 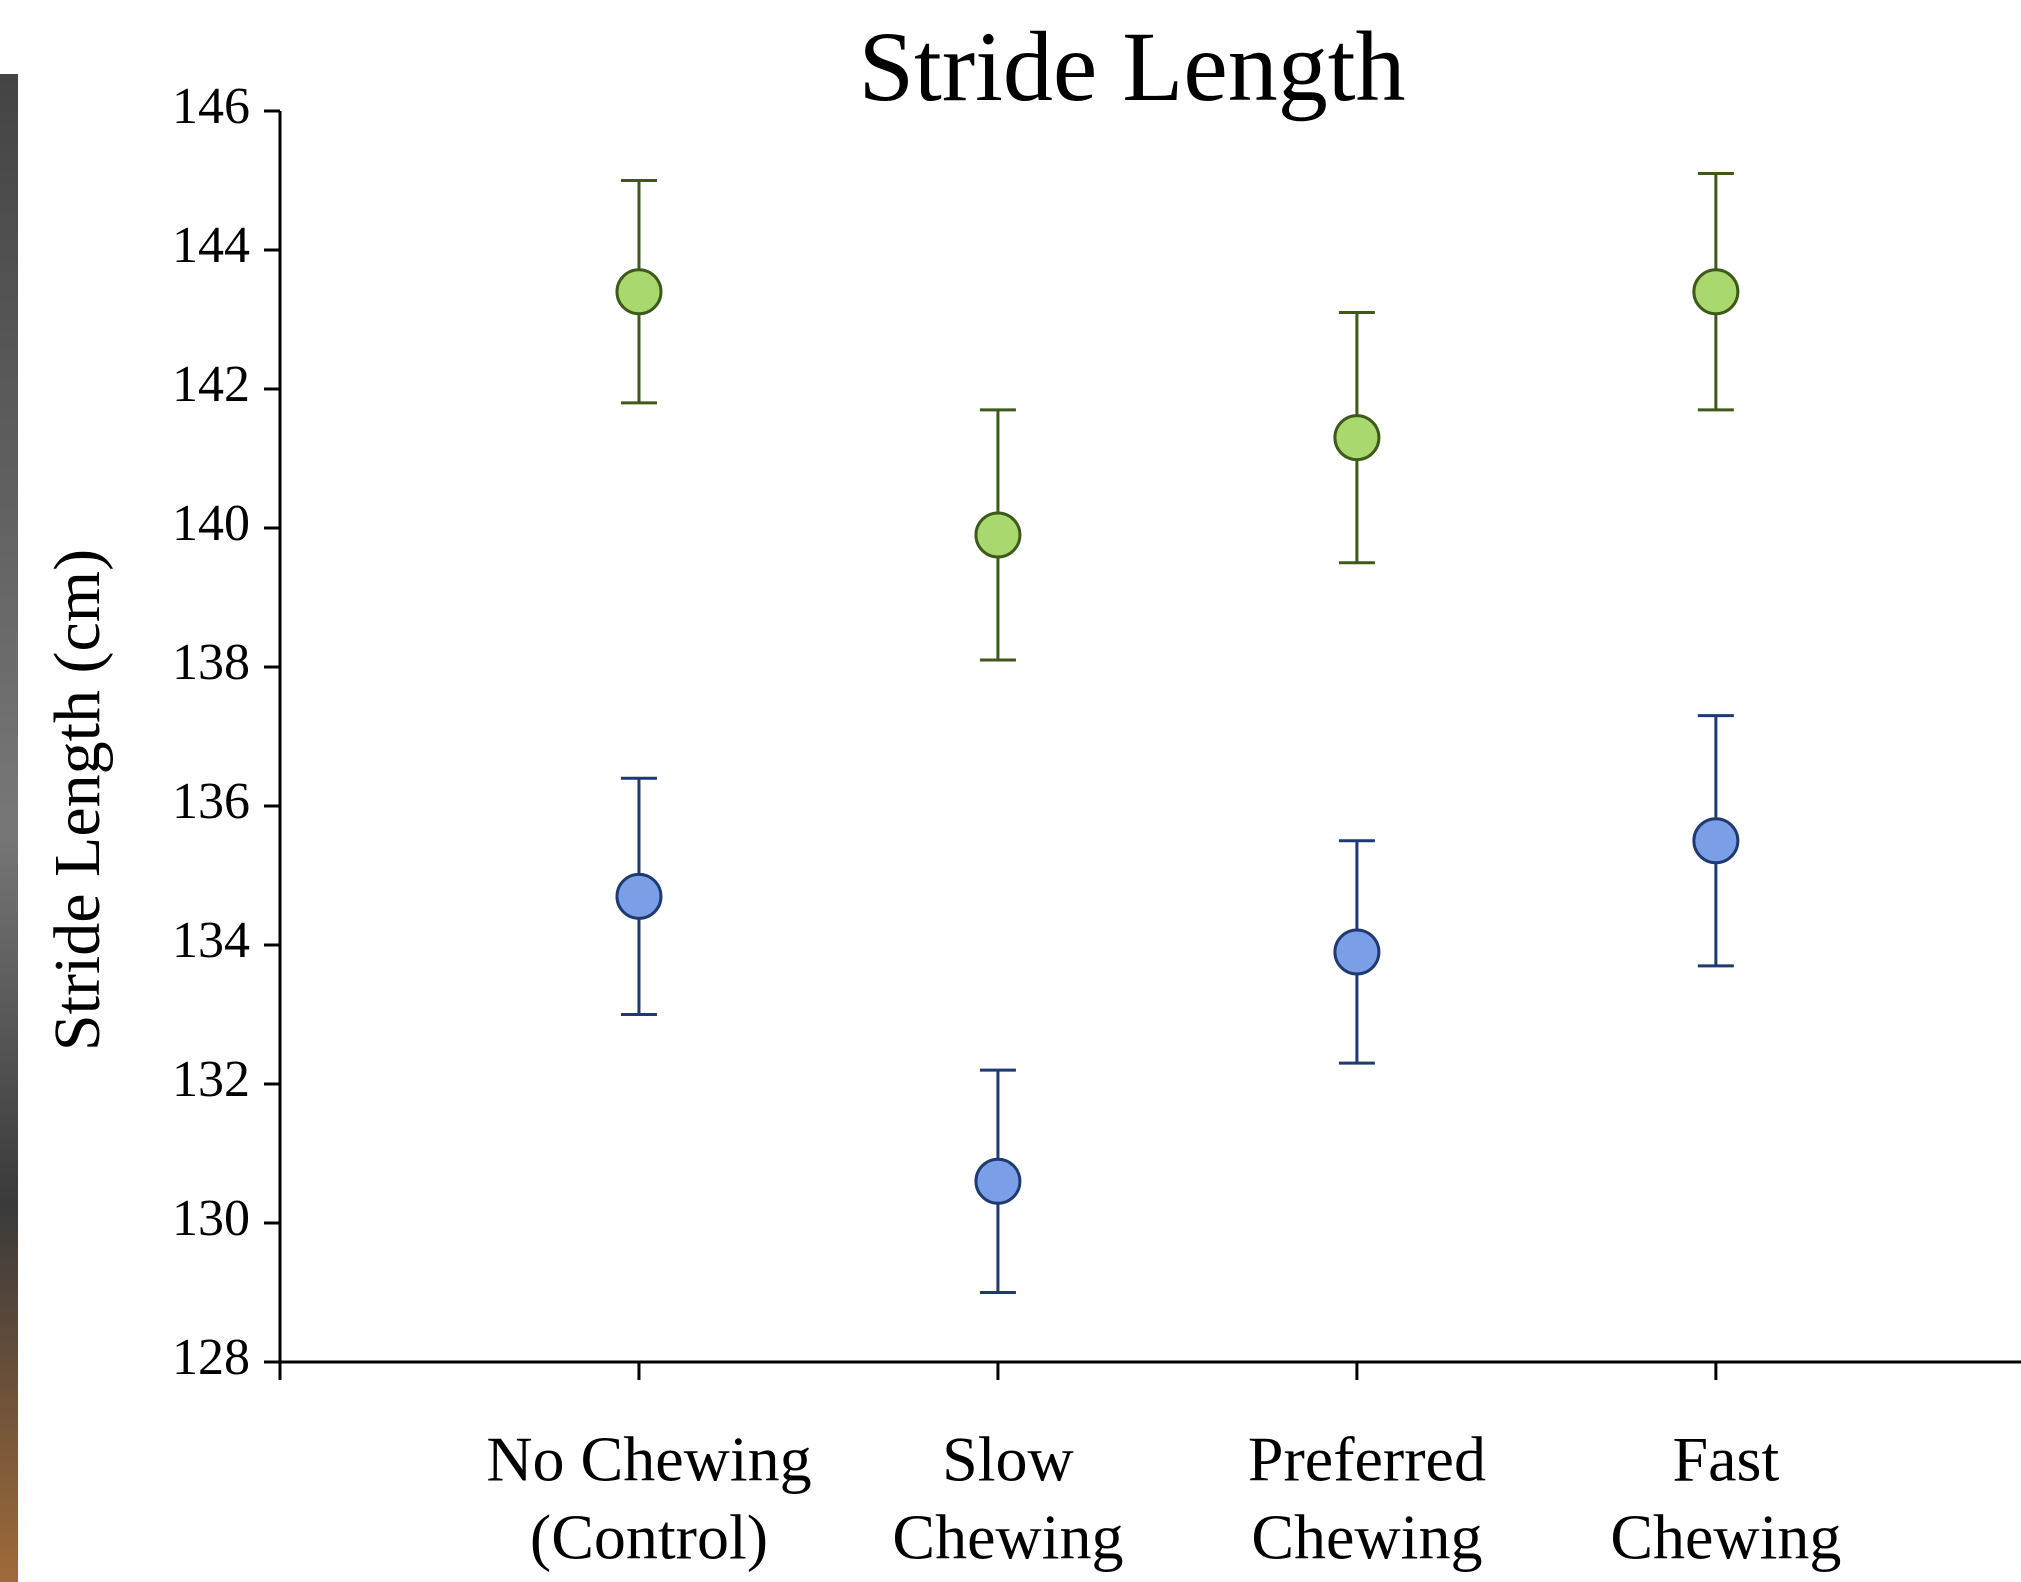 I want to click on y-axis-label: Stride Length (cm), so click(x=77, y=800).